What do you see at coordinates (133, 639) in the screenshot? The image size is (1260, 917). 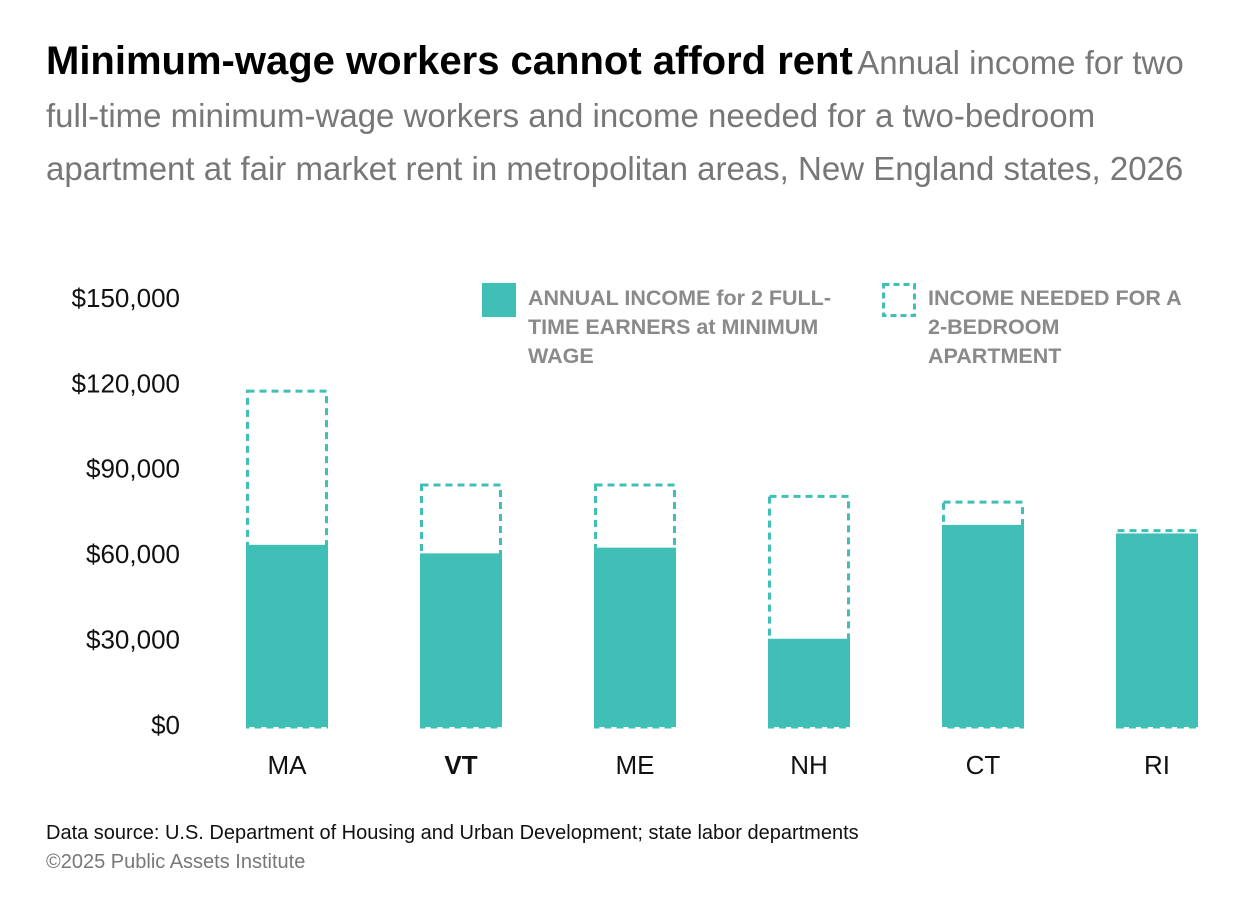 I see `y-tick-label: $30,000` at bounding box center [133, 639].